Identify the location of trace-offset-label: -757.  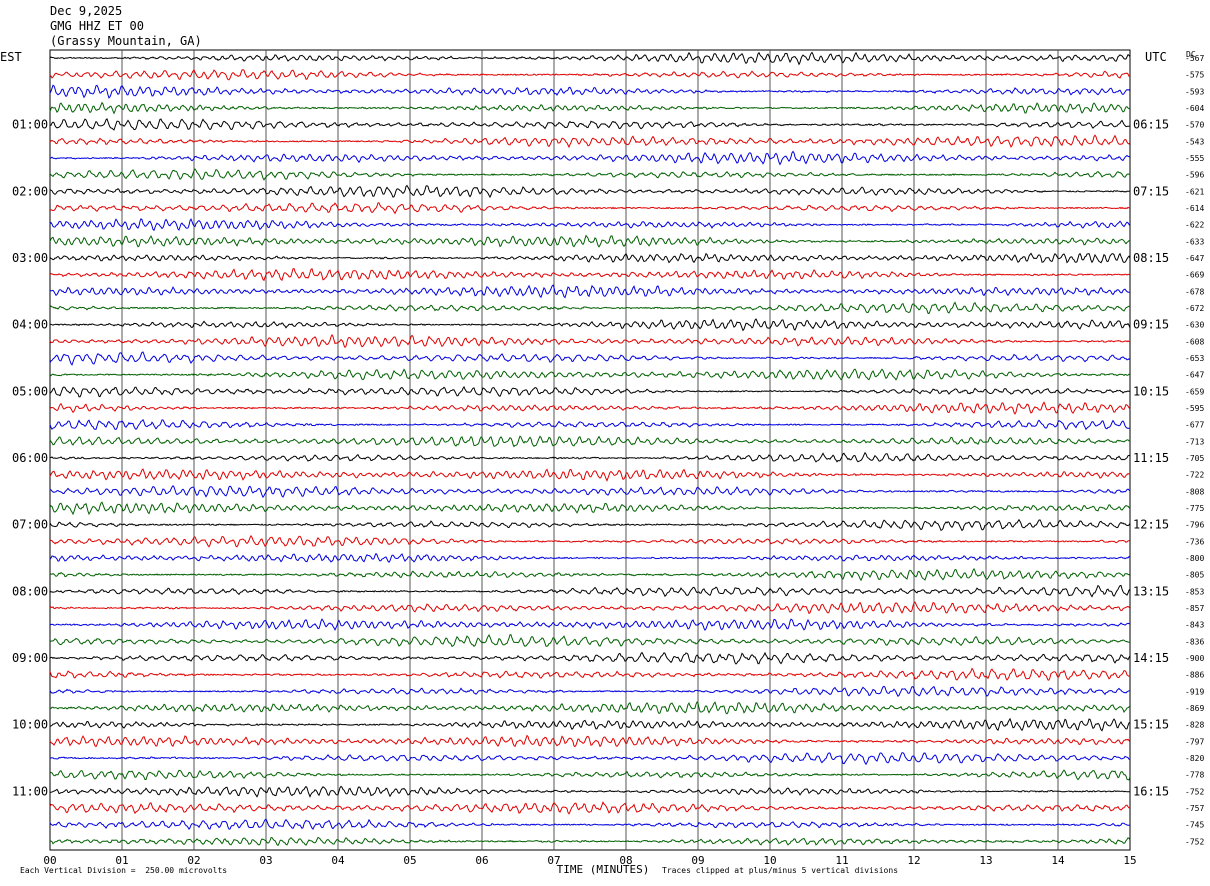
(1194, 808).